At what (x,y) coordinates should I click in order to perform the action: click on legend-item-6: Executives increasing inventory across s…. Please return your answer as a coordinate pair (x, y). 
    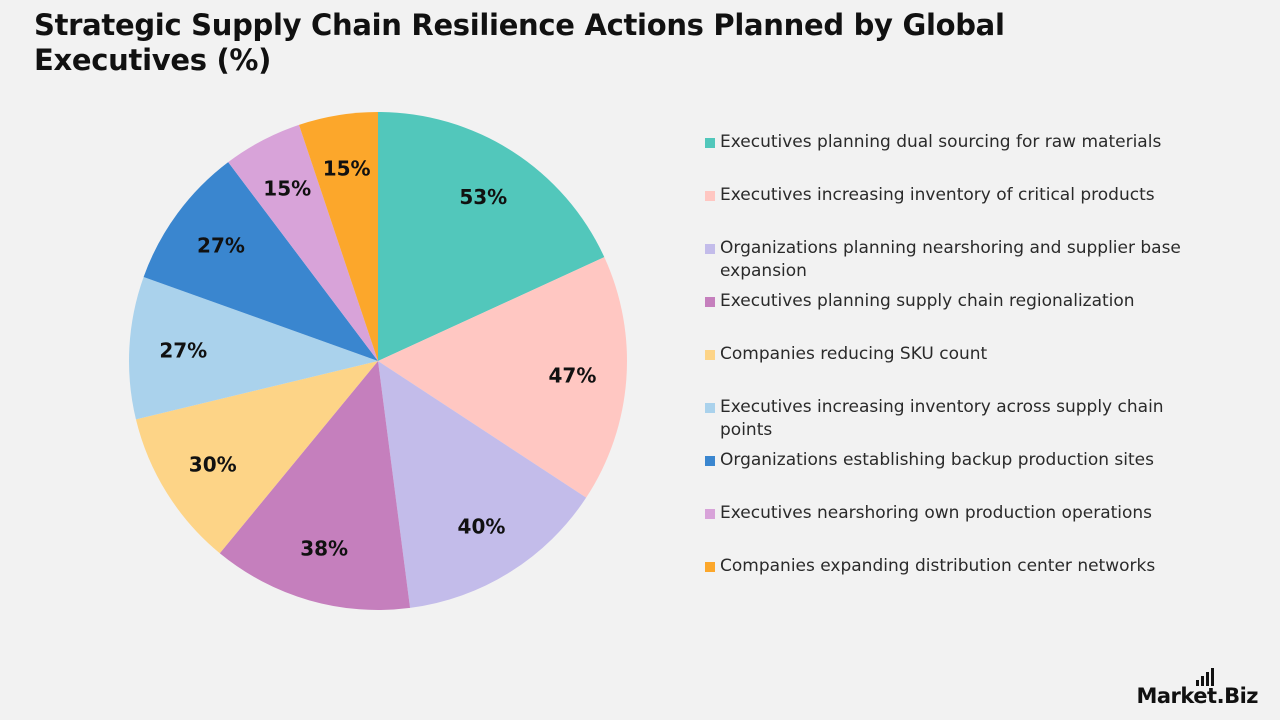
    Looking at the image, I should click on (950, 422).